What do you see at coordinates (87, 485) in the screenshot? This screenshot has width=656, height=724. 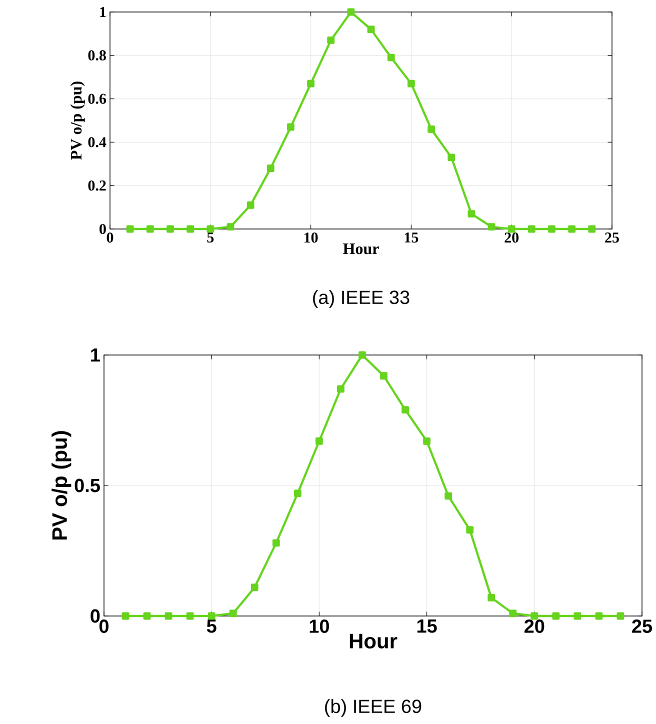 I see `y-tick-label: 0.5` at bounding box center [87, 485].